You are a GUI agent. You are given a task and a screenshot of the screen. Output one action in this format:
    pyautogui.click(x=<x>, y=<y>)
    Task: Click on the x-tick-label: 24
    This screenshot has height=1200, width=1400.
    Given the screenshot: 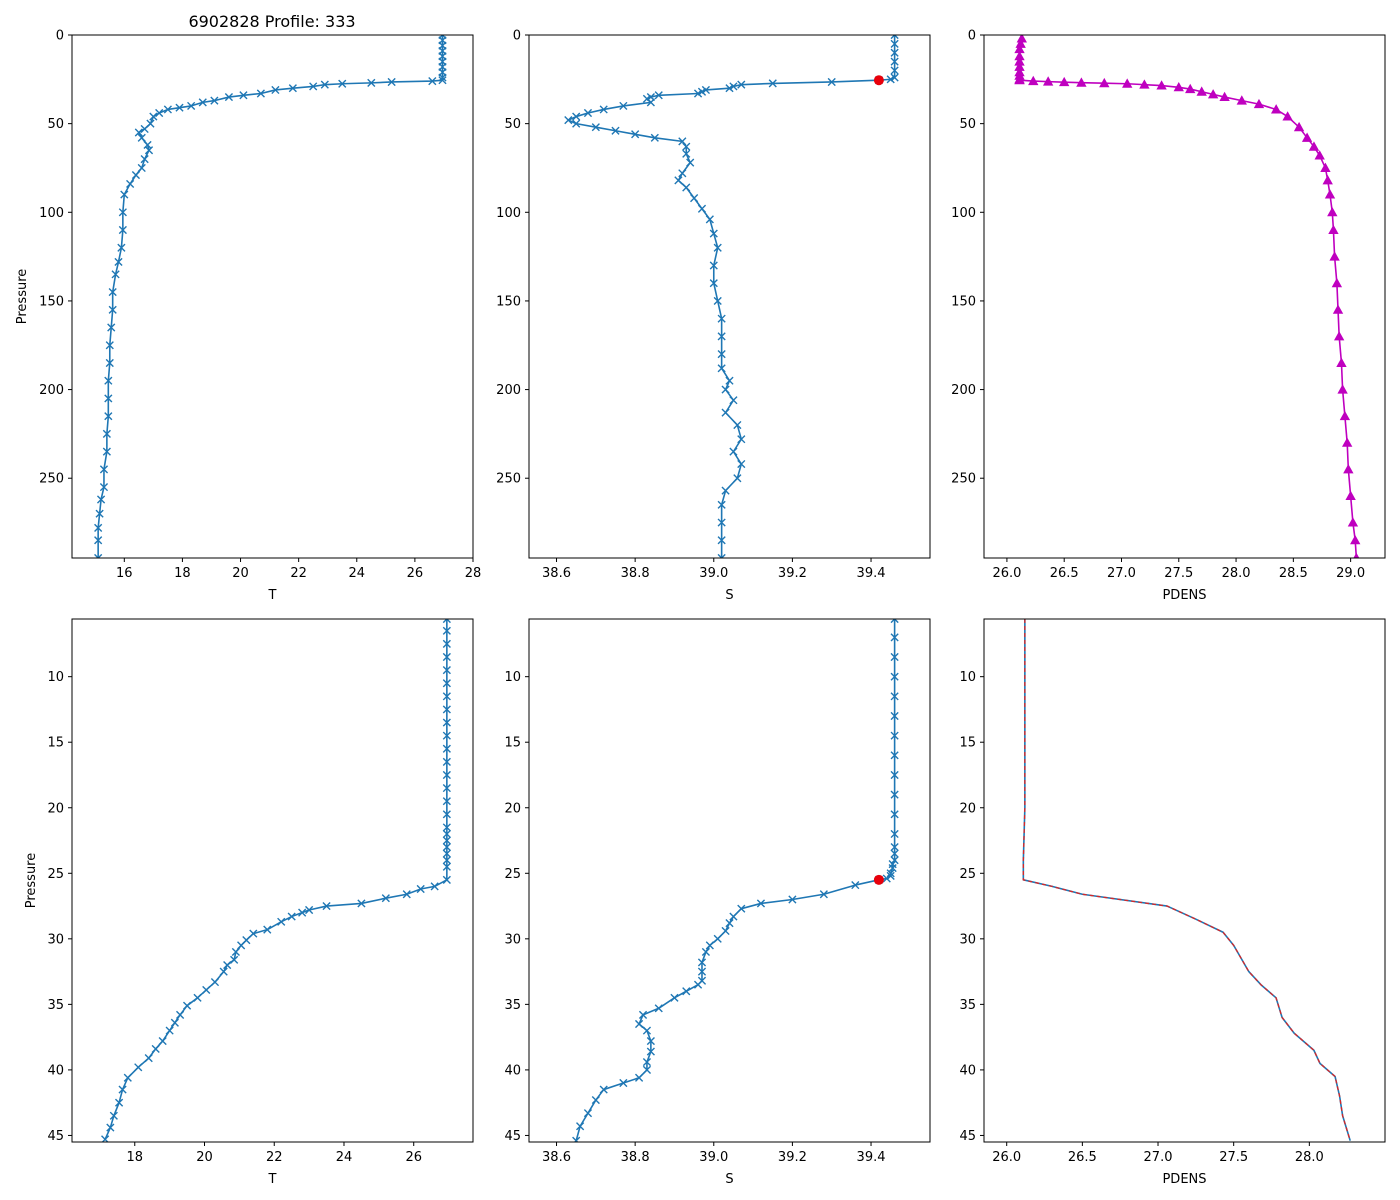 What is the action you would take?
    pyautogui.click(x=356, y=573)
    